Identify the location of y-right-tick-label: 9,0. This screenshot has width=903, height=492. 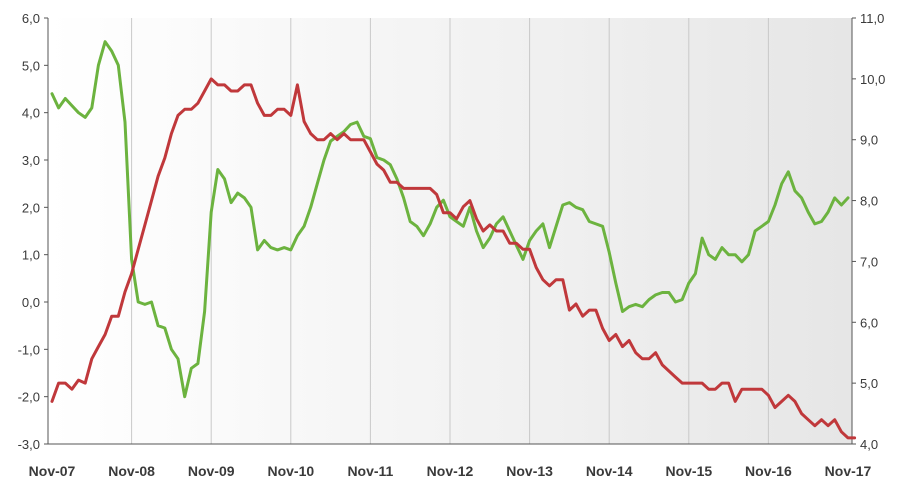
(869, 140).